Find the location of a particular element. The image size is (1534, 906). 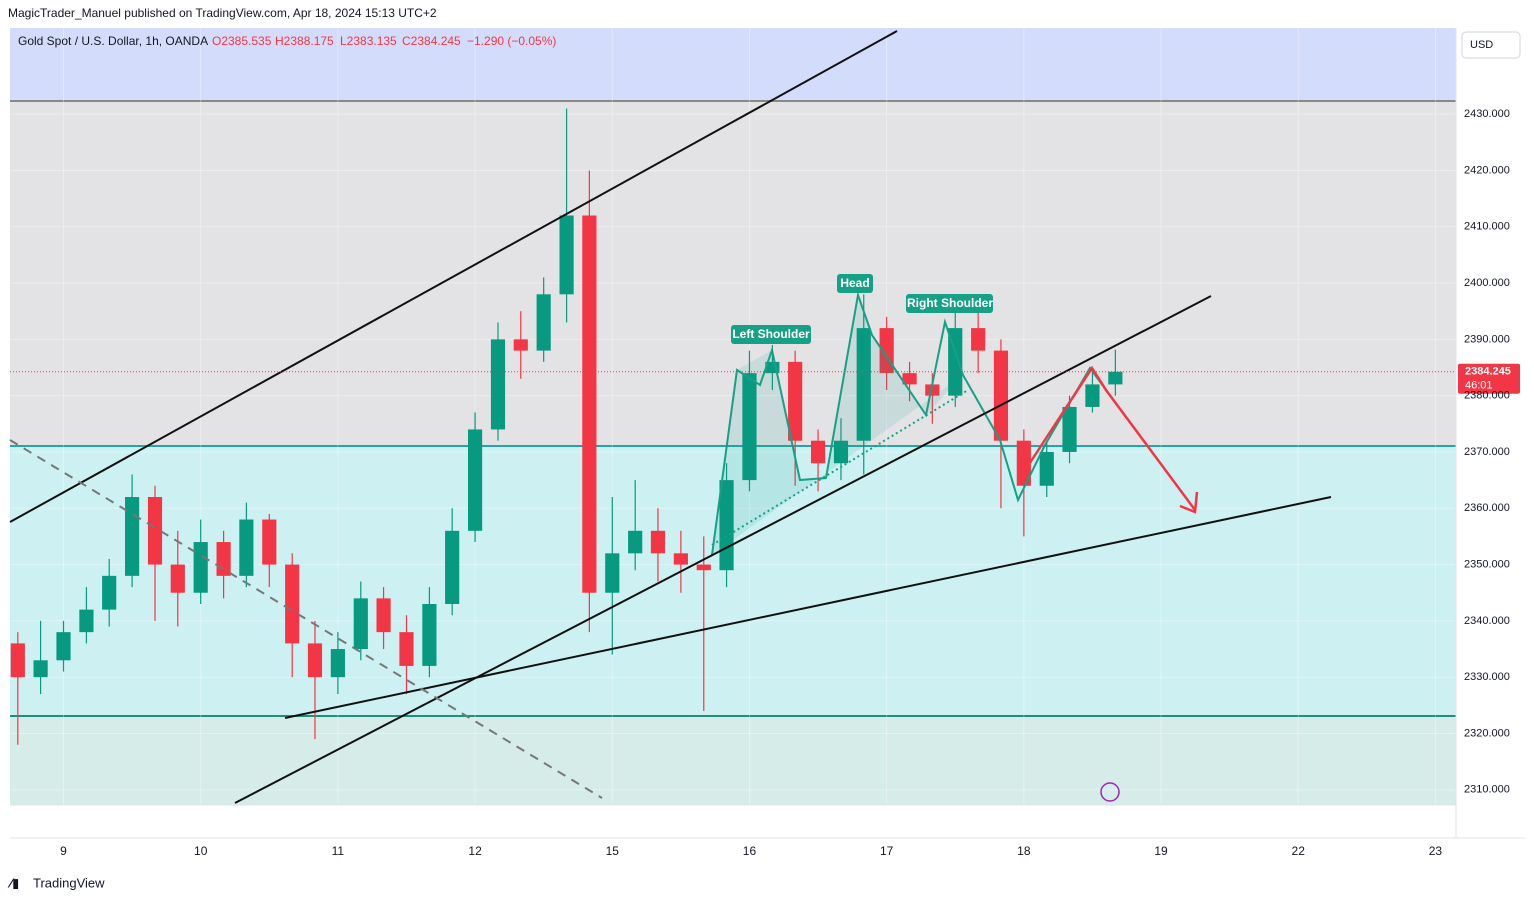

ohlc-open: O2385.535 is located at coordinates (242, 41).